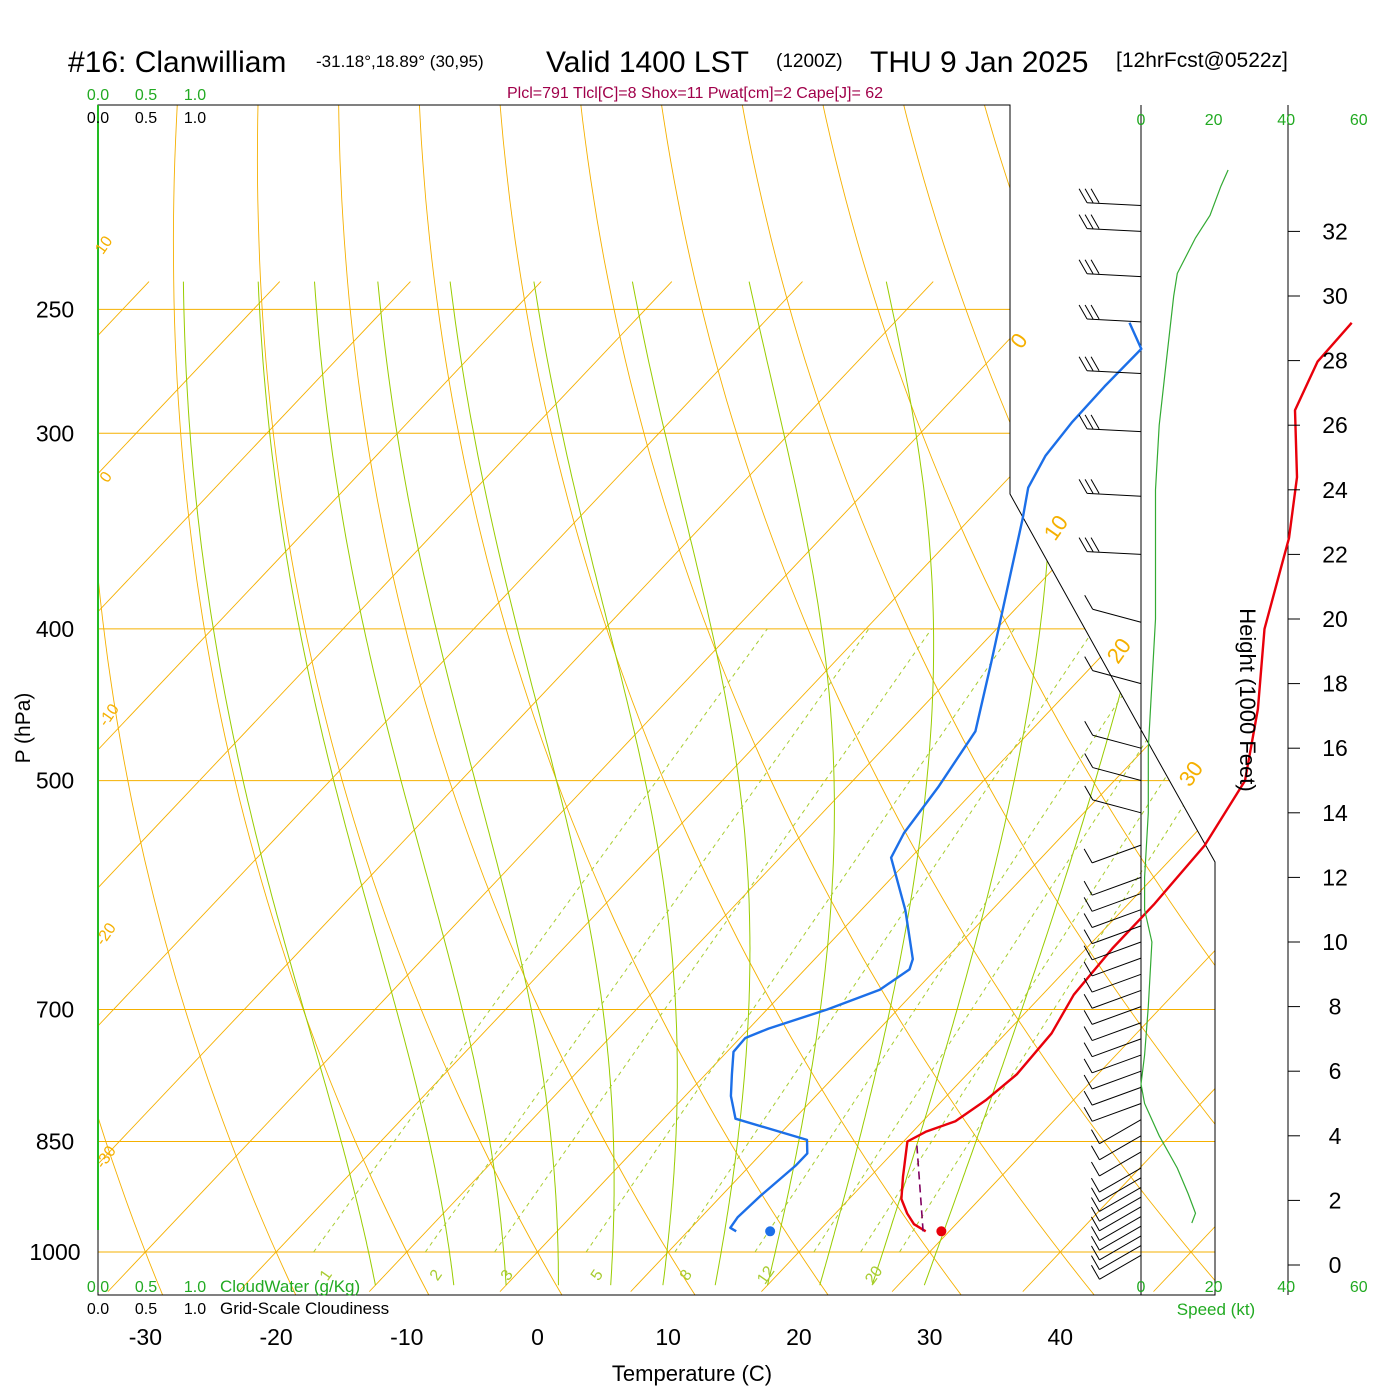  I want to click on isotherm-label: -20, so click(106, 934).